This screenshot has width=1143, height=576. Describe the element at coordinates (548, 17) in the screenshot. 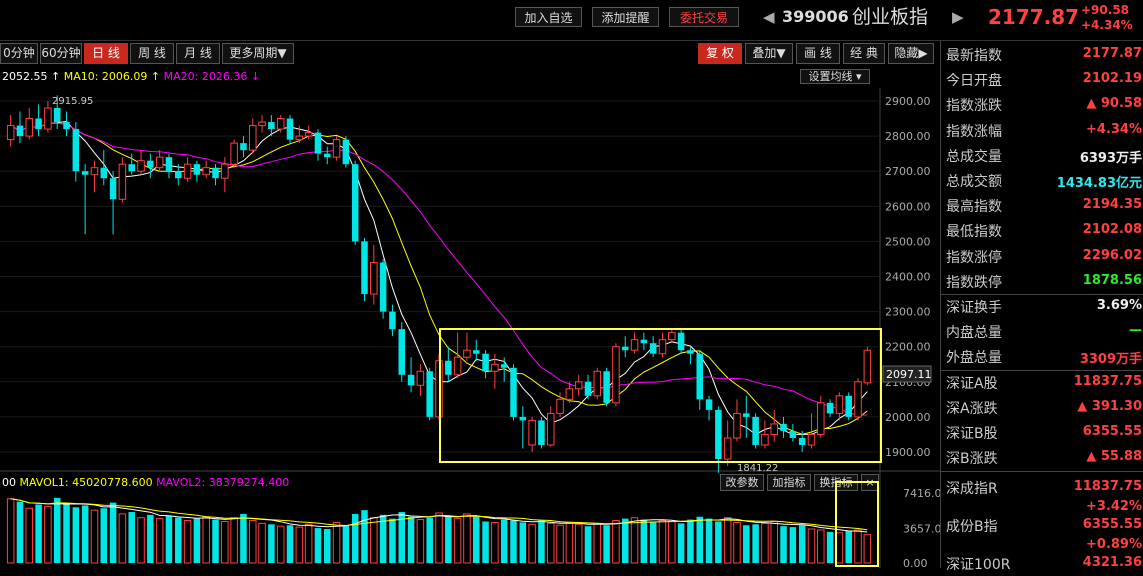

I see `add-to-watchlist-button: 加入自选` at that location.